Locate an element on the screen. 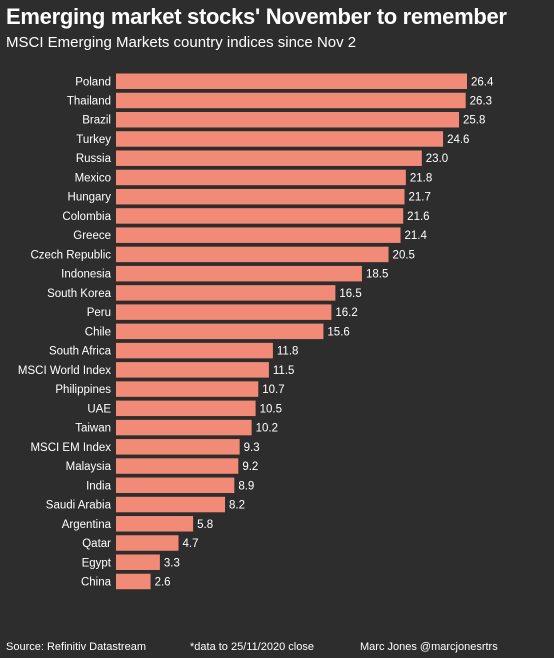 This screenshot has width=554, height=658. value-label-saudi-arabia: 8.2 is located at coordinates (237, 506).